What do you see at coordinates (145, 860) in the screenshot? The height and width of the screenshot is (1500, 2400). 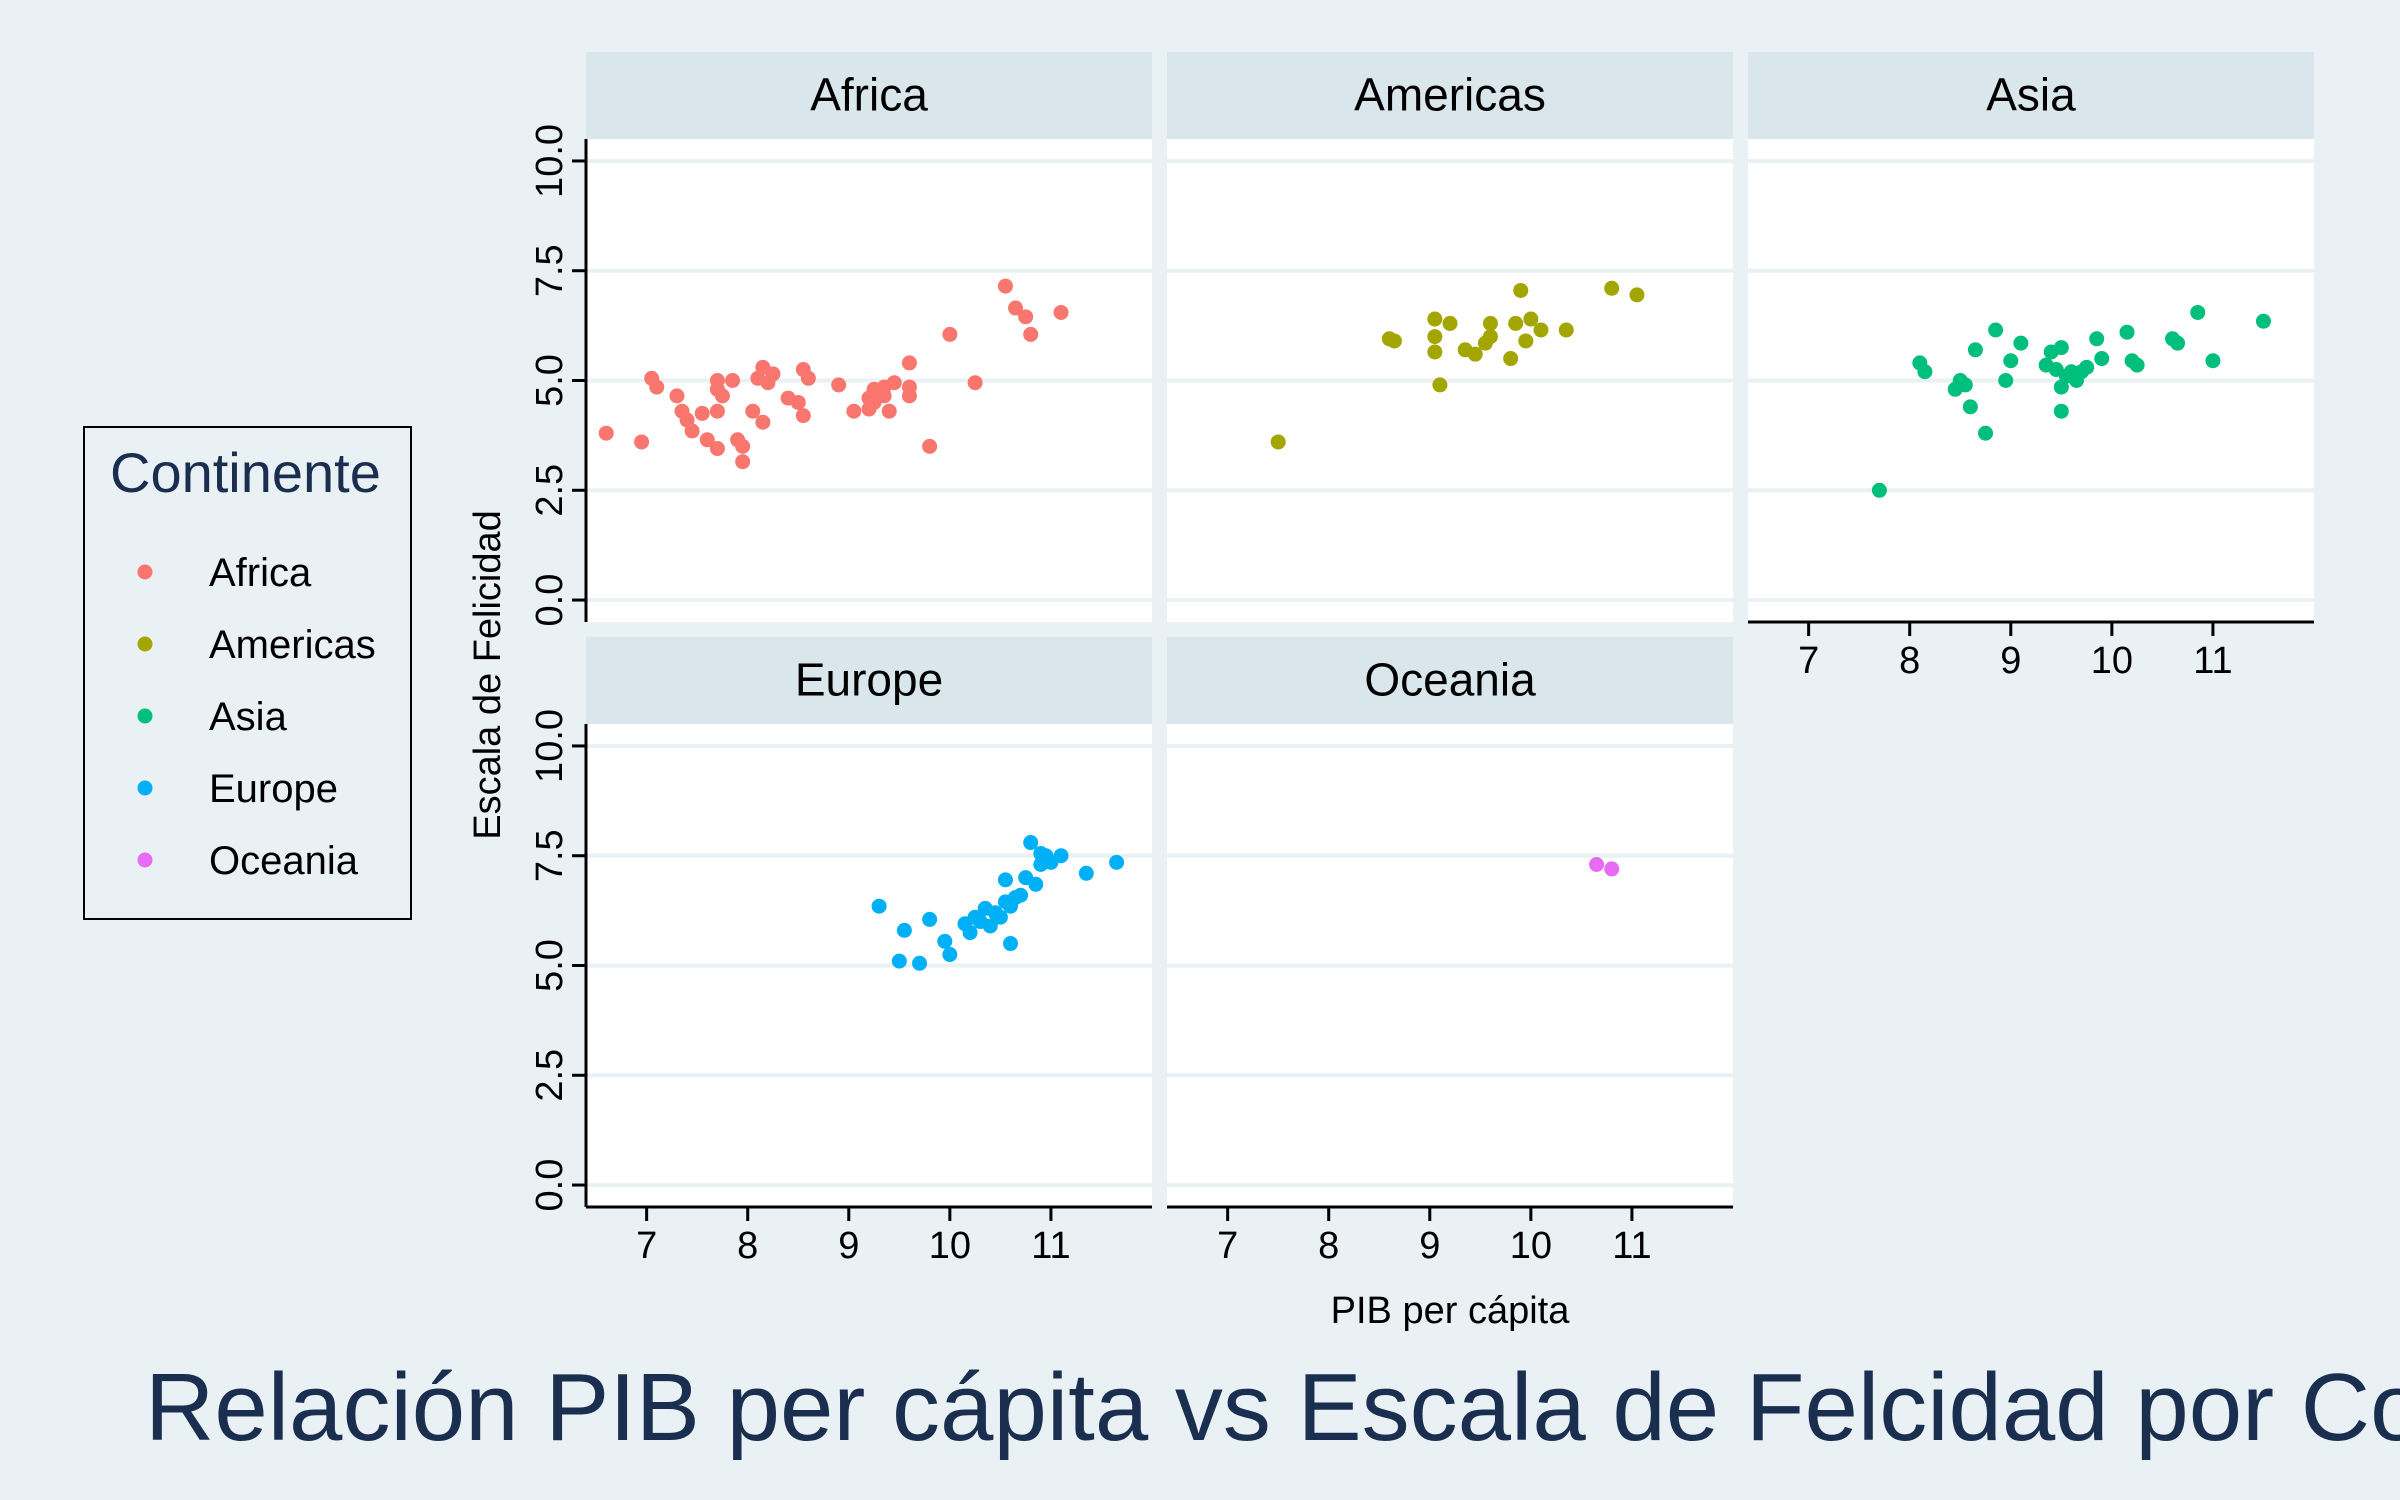 I see `legend-key-oceania` at bounding box center [145, 860].